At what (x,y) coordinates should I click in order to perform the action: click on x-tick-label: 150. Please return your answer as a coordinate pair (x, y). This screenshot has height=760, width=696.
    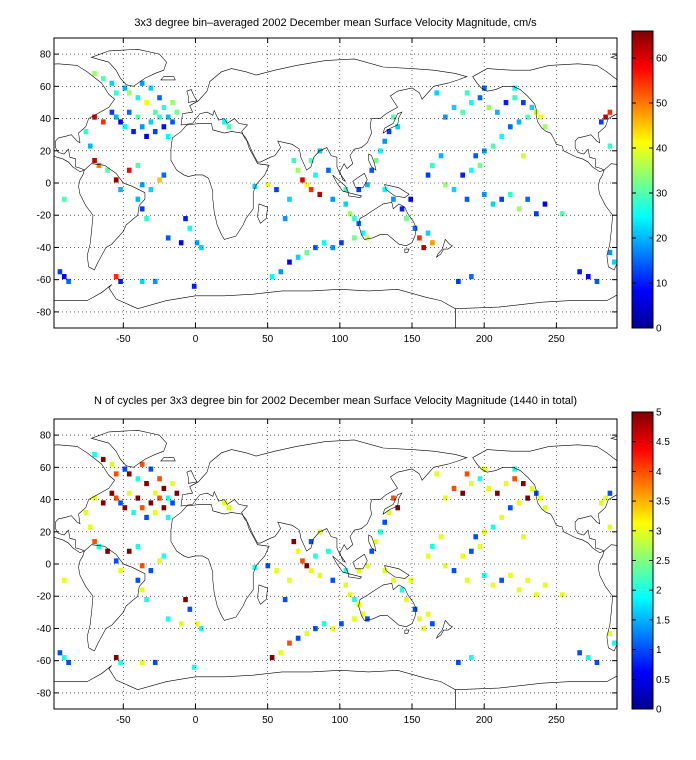
    Looking at the image, I should click on (412, 339).